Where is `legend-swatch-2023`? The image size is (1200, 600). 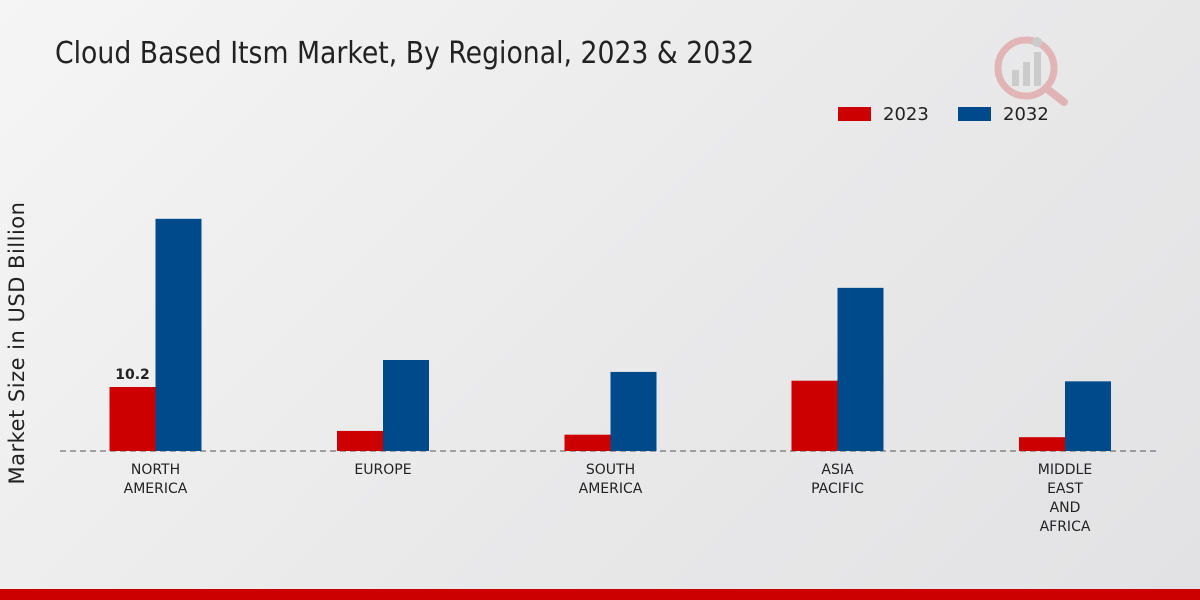 legend-swatch-2023 is located at coordinates (854, 114).